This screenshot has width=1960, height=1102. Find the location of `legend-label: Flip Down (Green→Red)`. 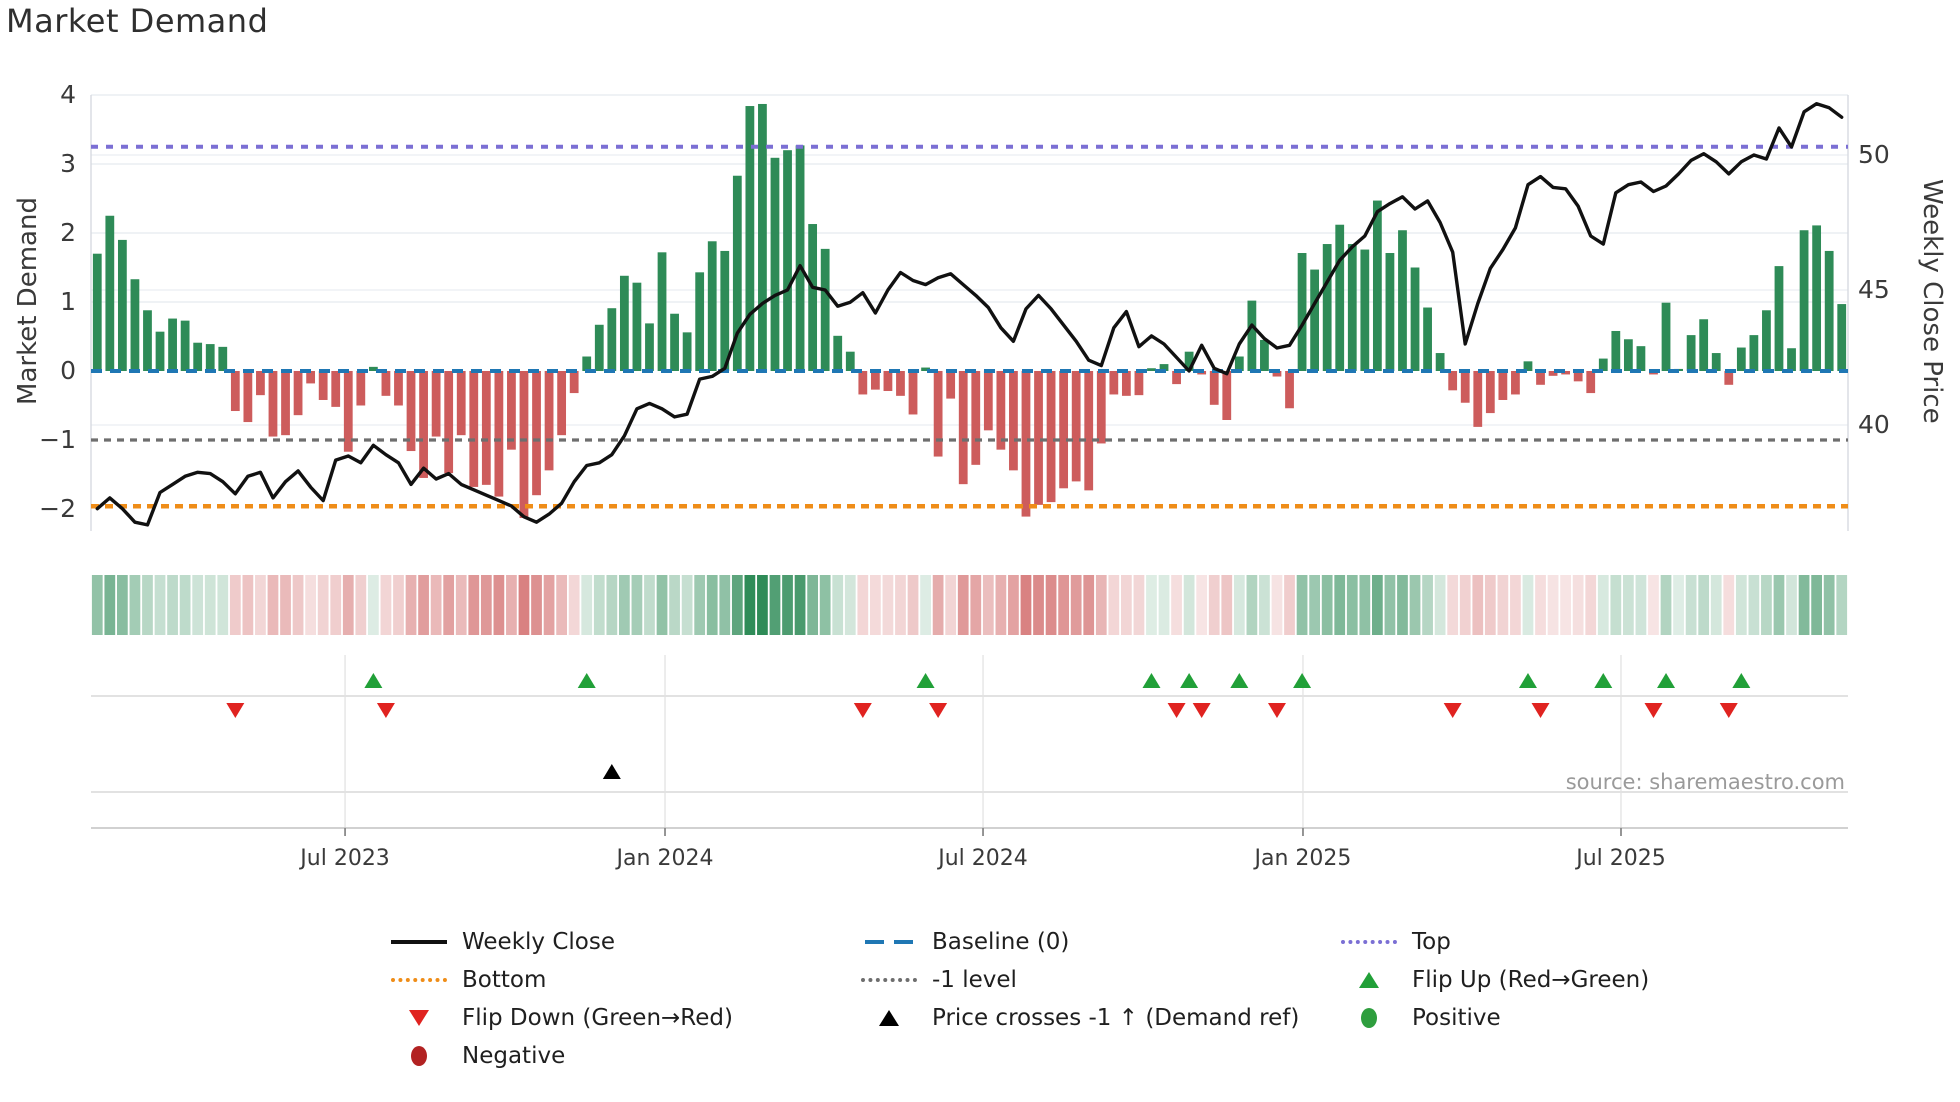

legend-label: Flip Down (Green→Red) is located at coordinates (597, 1018).